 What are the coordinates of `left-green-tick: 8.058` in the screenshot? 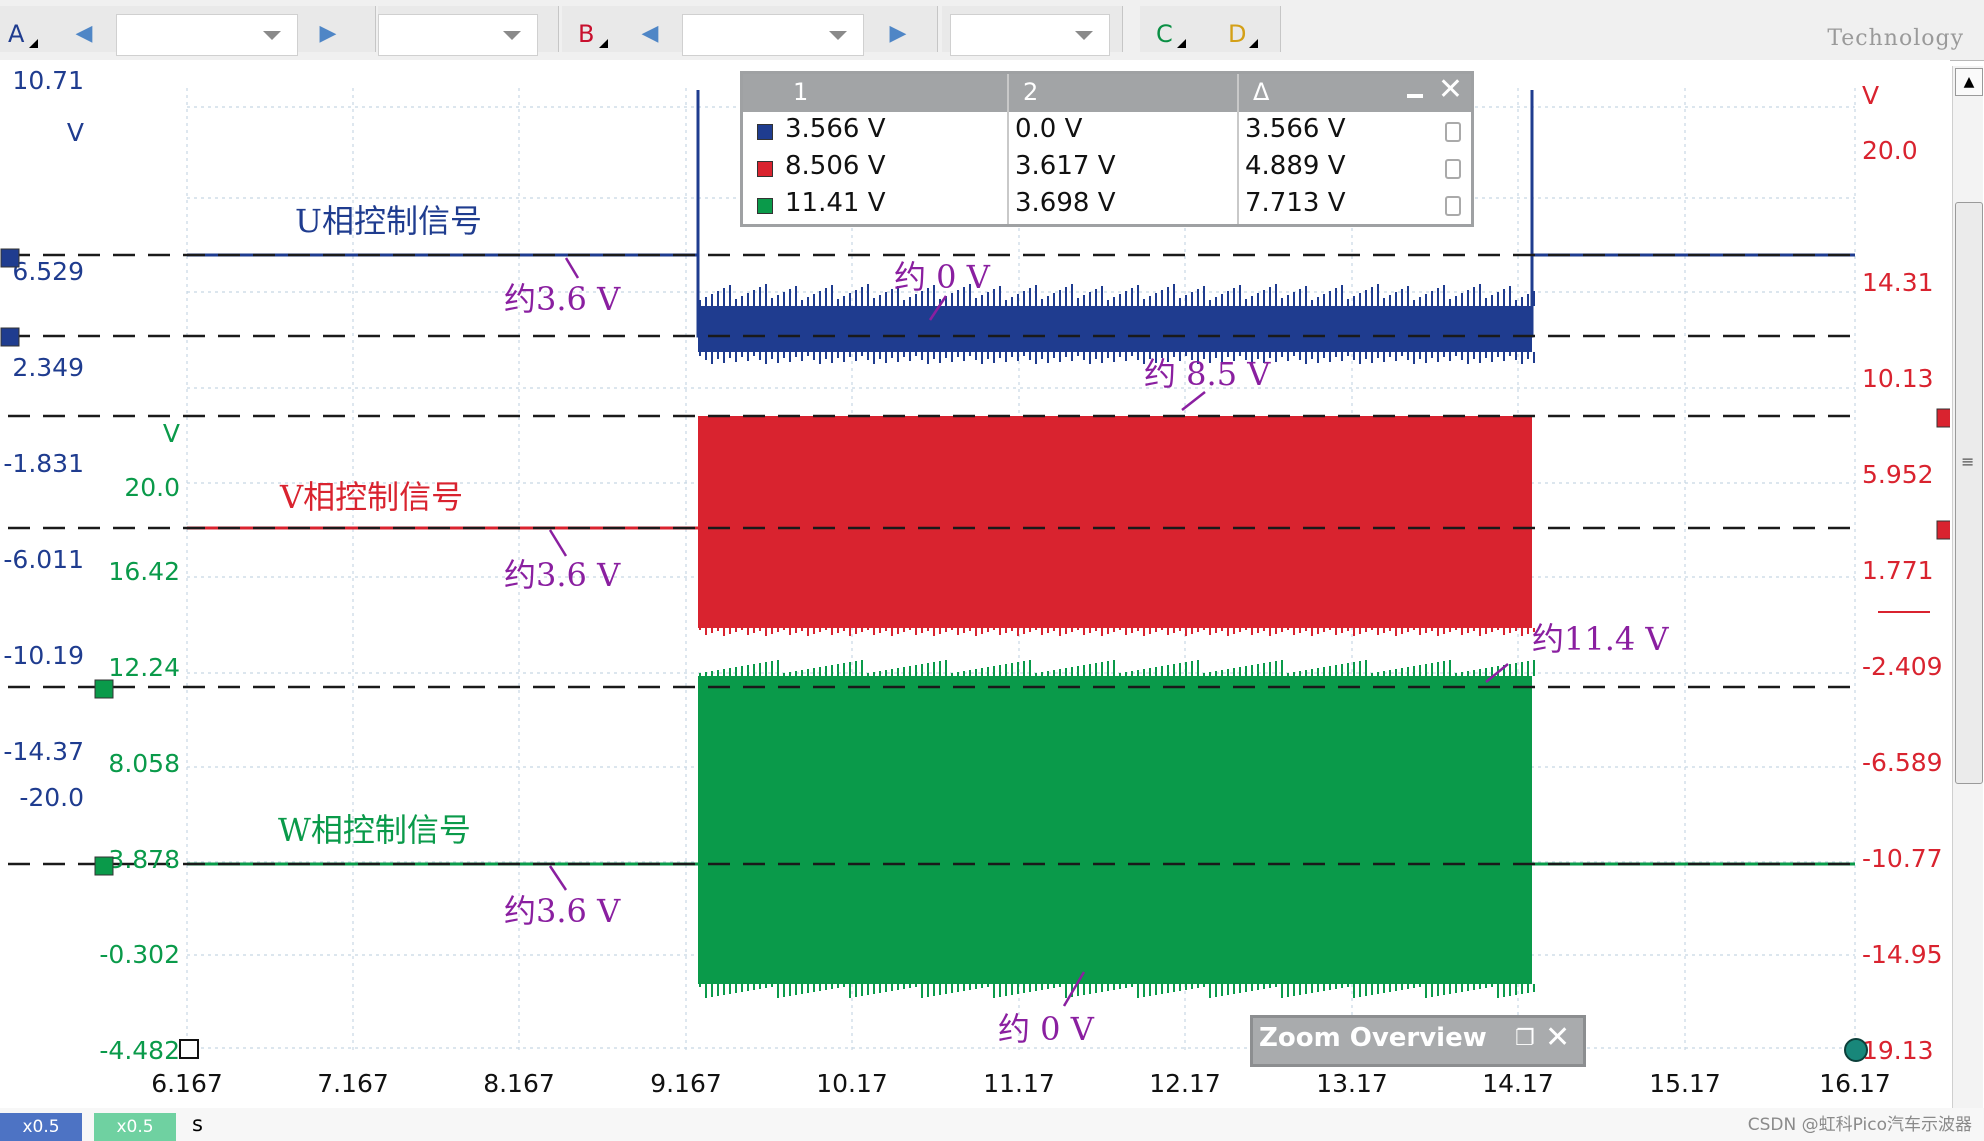 It's located at (144, 763).